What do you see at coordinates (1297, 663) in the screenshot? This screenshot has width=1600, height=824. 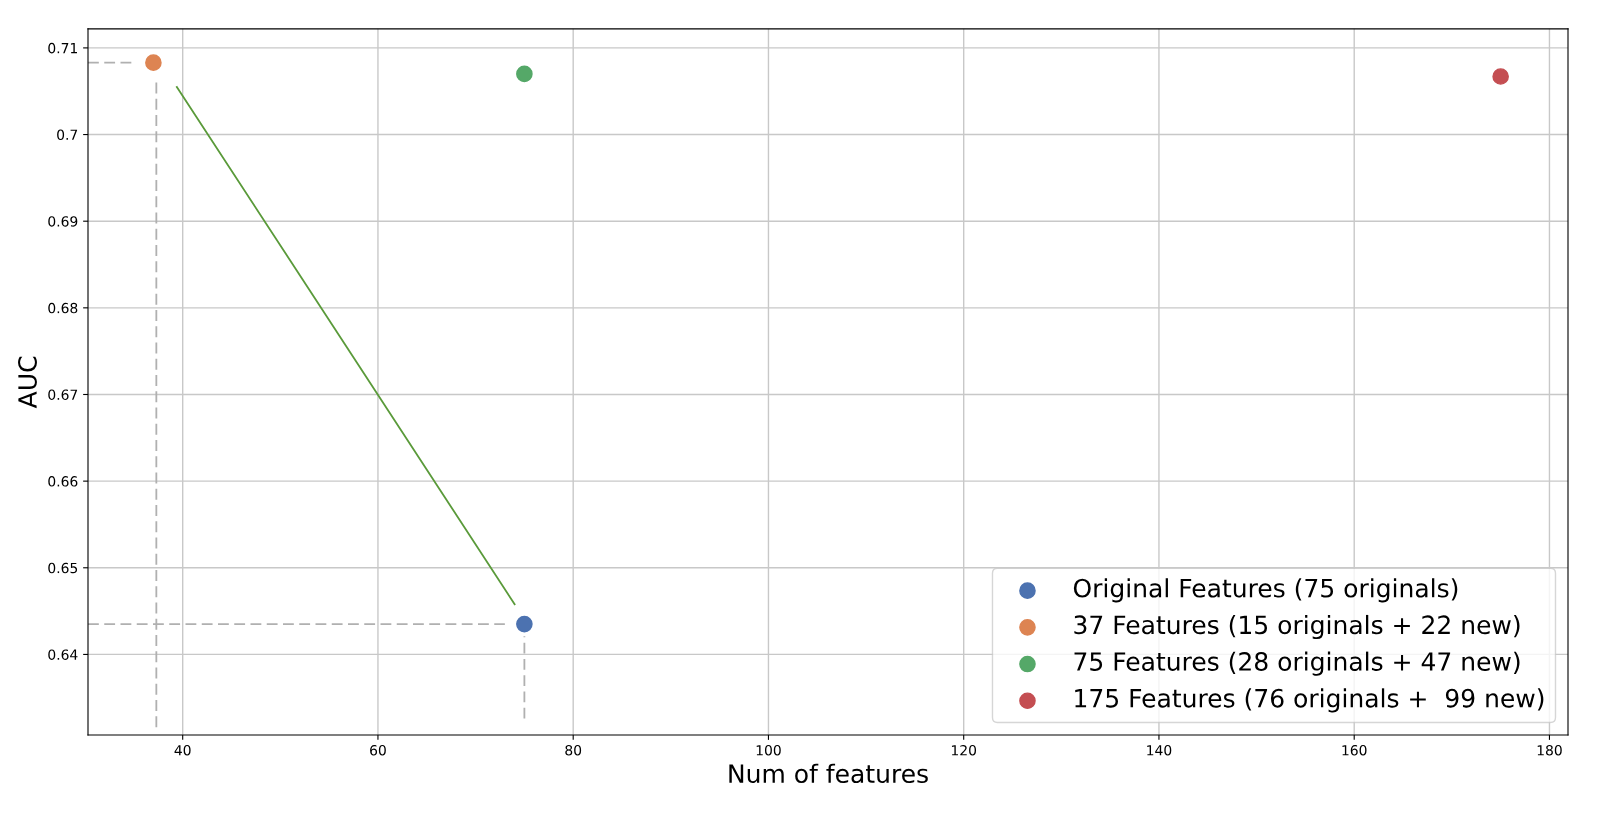 I see `legend-label: 75 Features (28 originals + 47 new)` at bounding box center [1297, 663].